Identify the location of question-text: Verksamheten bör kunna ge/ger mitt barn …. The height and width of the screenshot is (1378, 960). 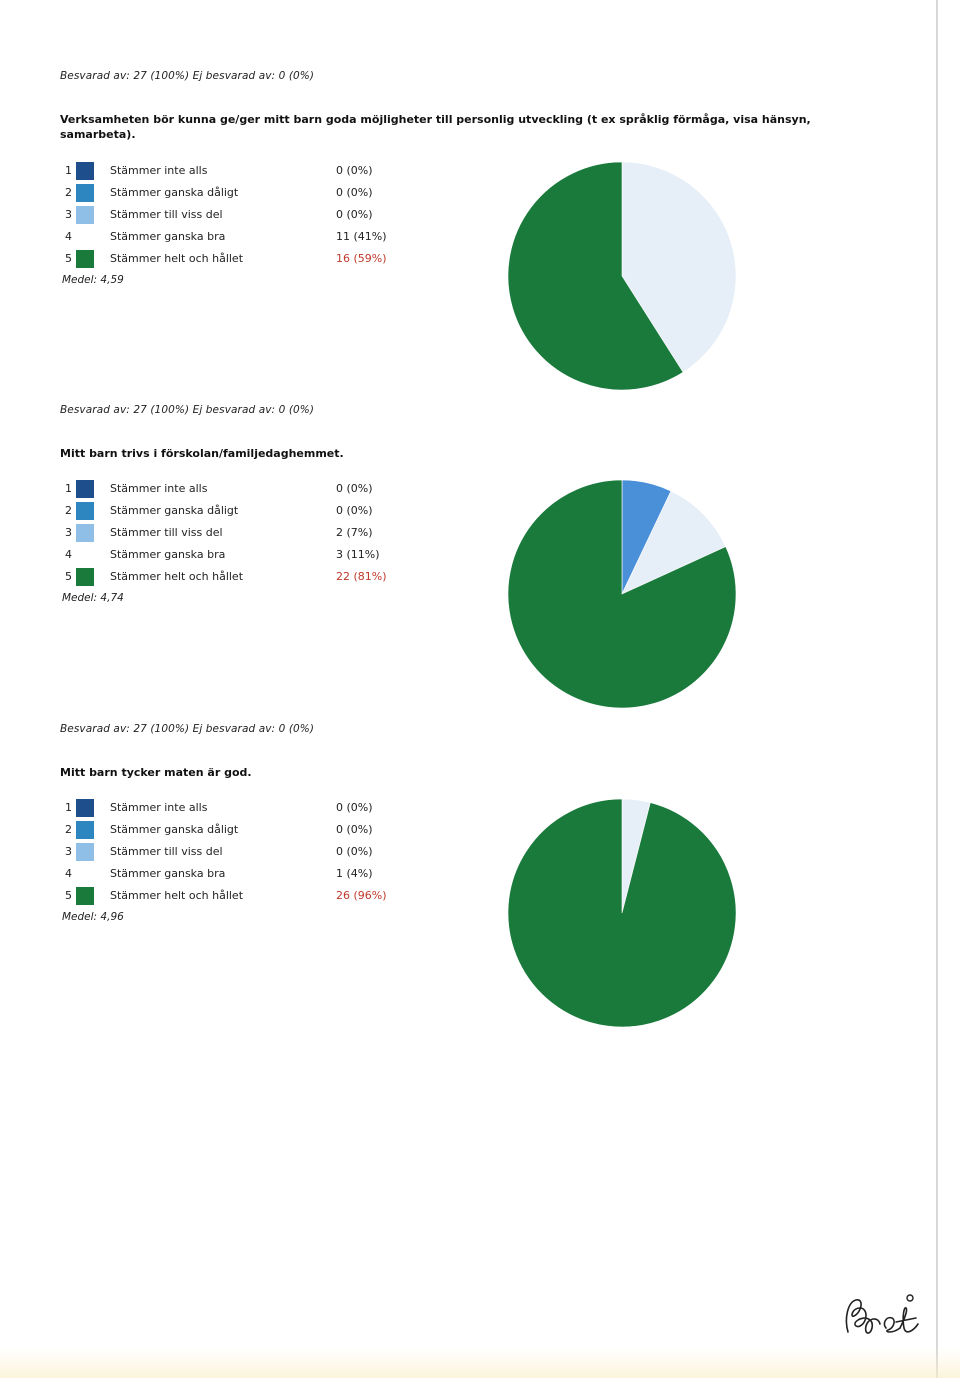
(435, 127).